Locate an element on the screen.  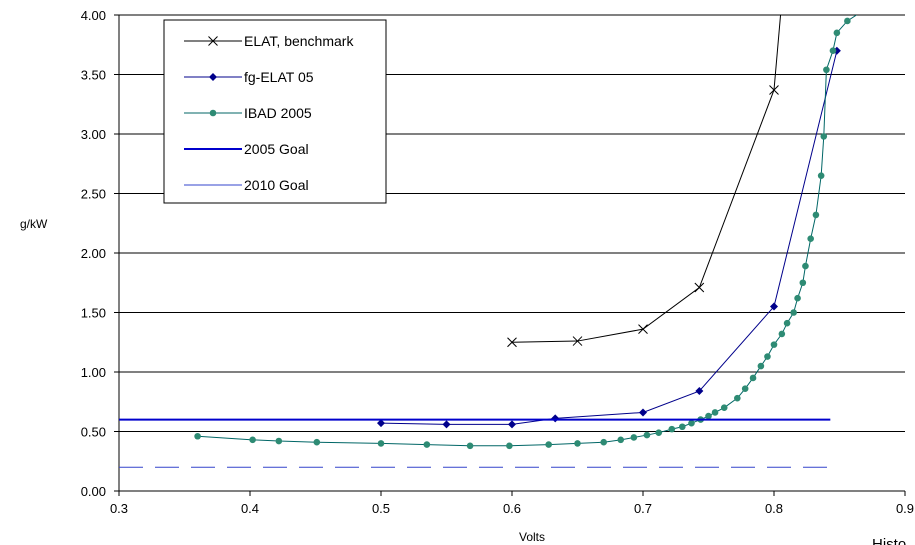
legend-label: fg-ELAT 05 is located at coordinates (279, 77).